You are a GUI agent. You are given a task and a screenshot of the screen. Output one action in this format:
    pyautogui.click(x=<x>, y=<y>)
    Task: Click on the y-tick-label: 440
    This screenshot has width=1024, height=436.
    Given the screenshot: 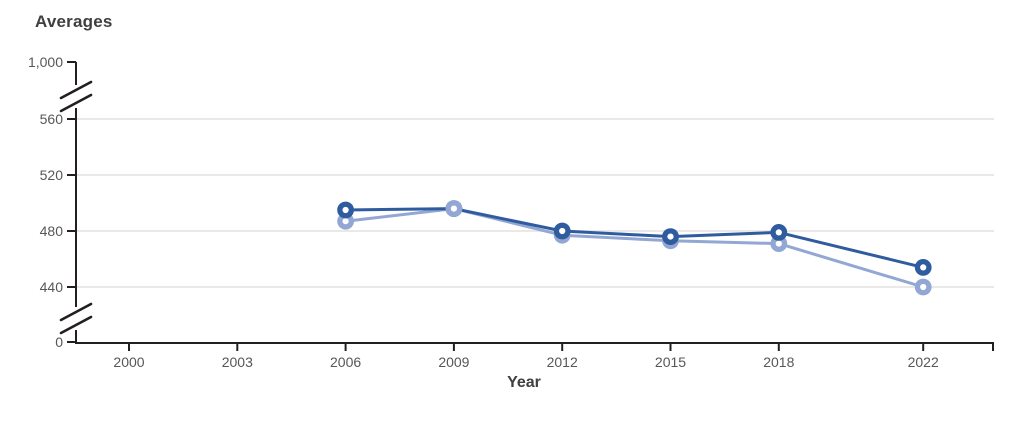 What is the action you would take?
    pyautogui.click(x=52, y=287)
    